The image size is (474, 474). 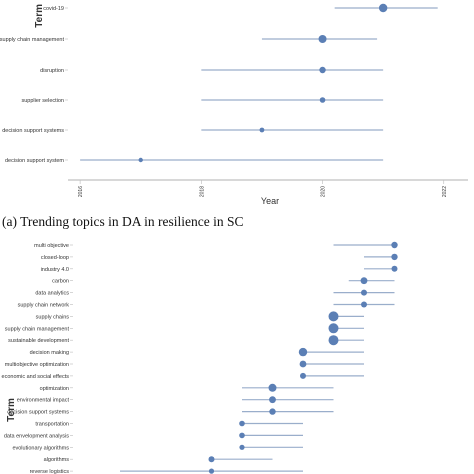 I want to click on chart-a-term-label: decision support system, so click(x=34, y=161).